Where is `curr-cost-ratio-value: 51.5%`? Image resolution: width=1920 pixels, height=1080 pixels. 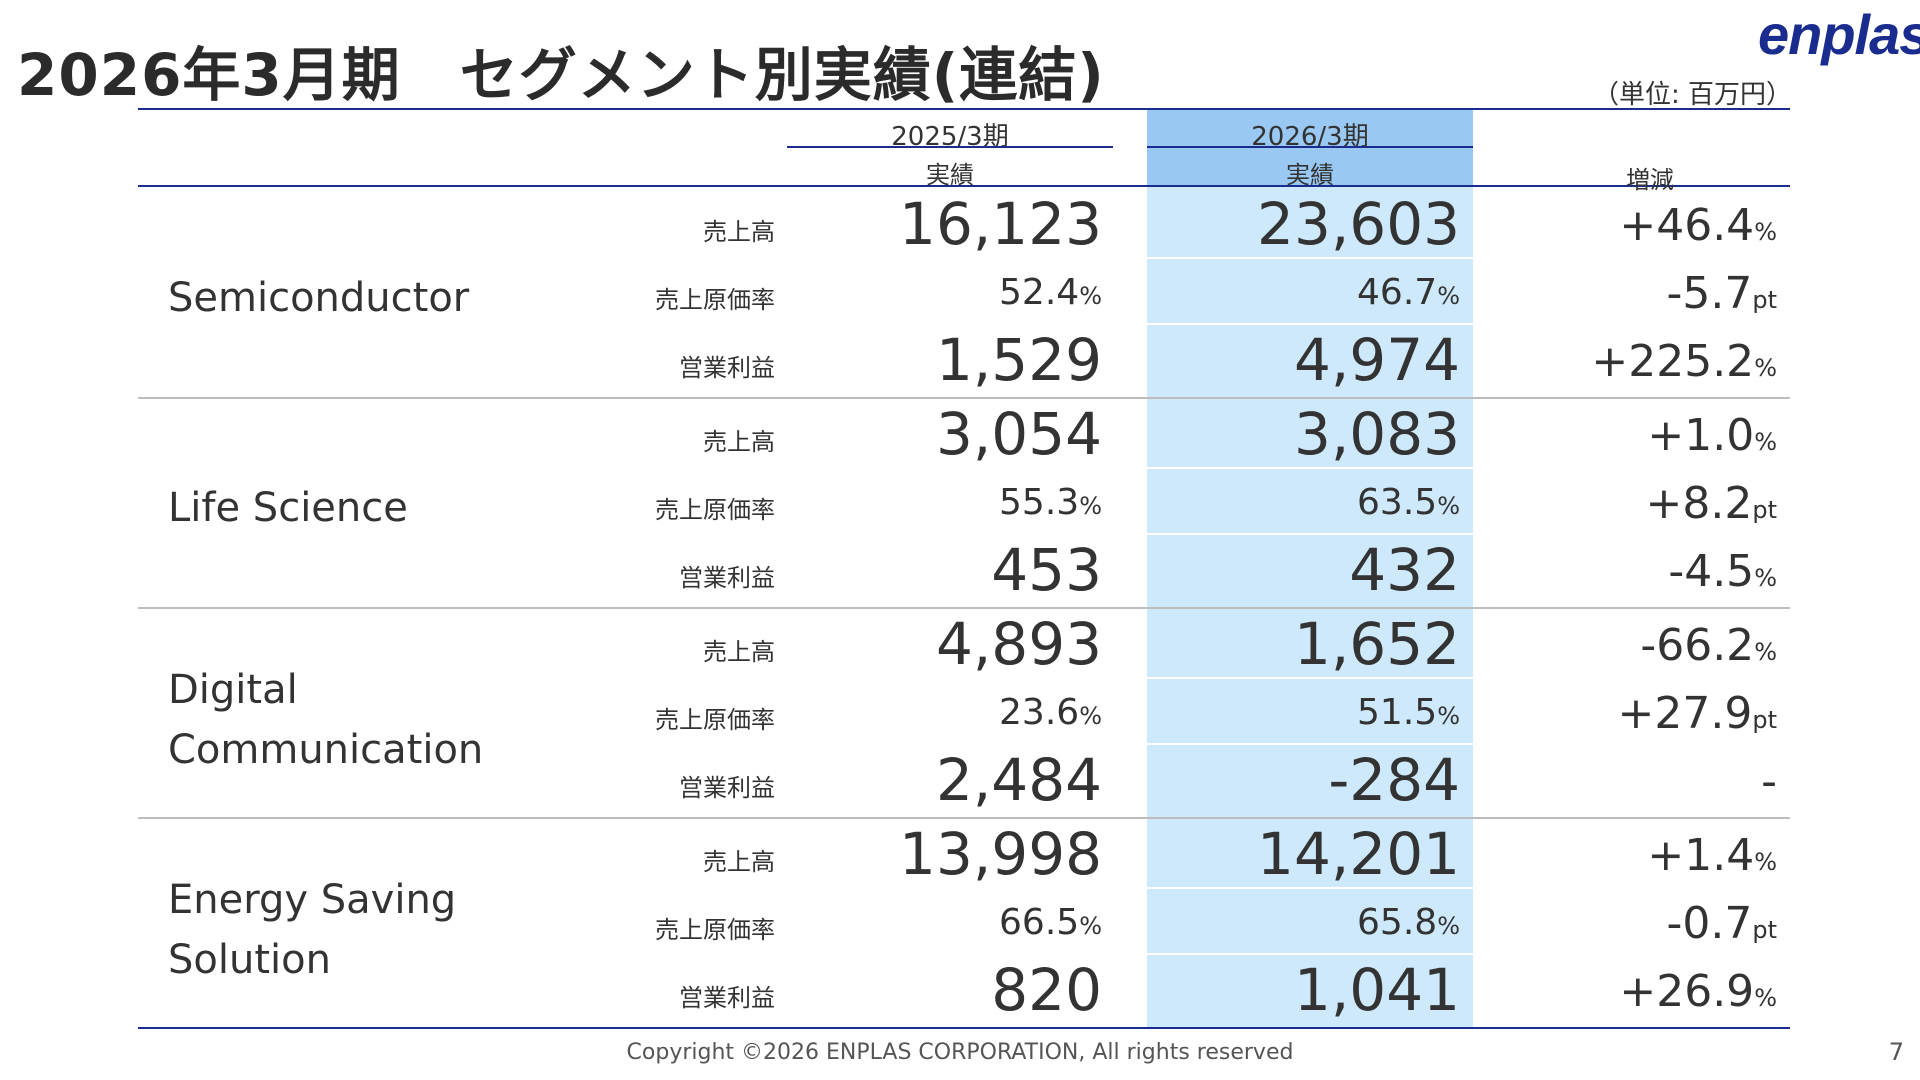
curr-cost-ratio-value: 51.5% is located at coordinates (1408, 712).